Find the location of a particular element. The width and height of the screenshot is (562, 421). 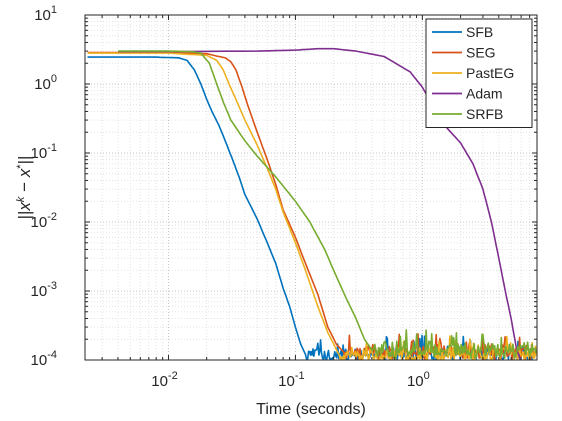

legend: SFB SEG PastEG Adam SRFB is located at coordinates (479, 73).